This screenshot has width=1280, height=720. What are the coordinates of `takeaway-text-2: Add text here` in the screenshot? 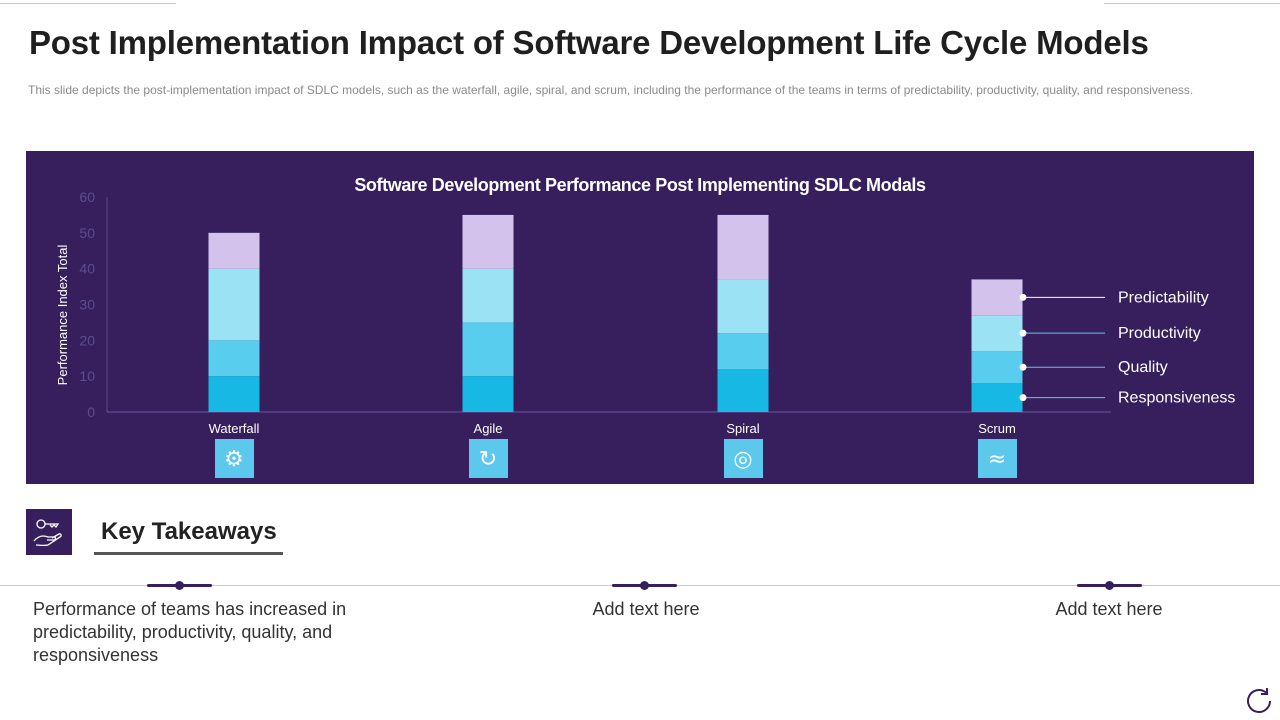 It's located at (646, 609).